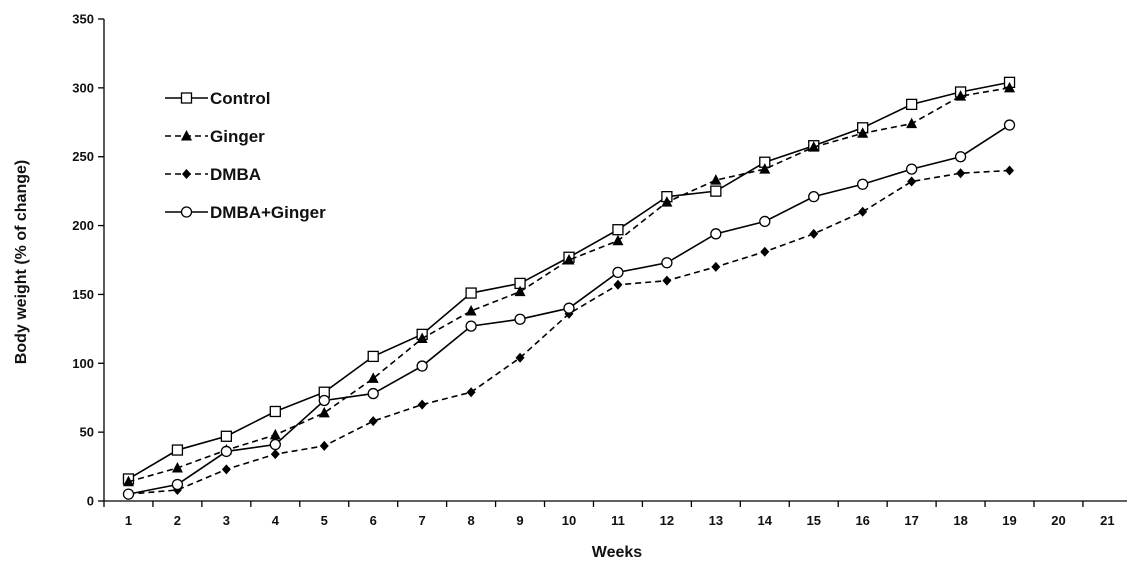  What do you see at coordinates (765, 520) in the screenshot?
I see `x-tick-label: 14` at bounding box center [765, 520].